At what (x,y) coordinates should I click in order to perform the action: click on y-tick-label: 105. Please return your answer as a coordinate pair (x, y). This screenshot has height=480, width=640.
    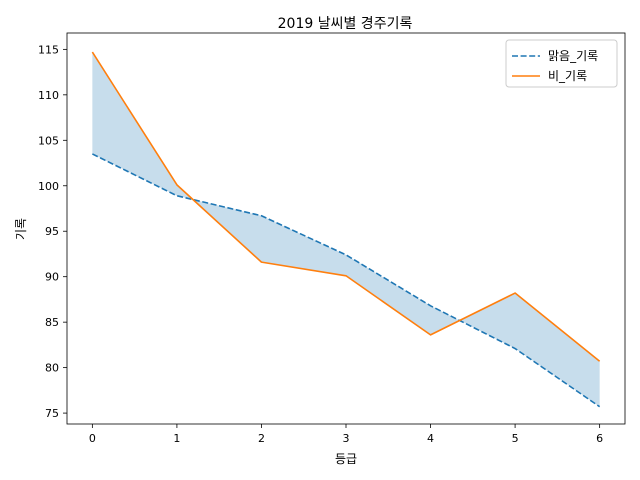
    Looking at the image, I should click on (48, 140).